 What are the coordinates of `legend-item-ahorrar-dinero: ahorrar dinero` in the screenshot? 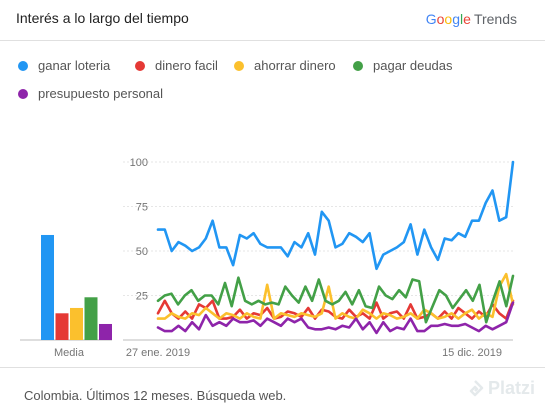 It's located at (285, 65).